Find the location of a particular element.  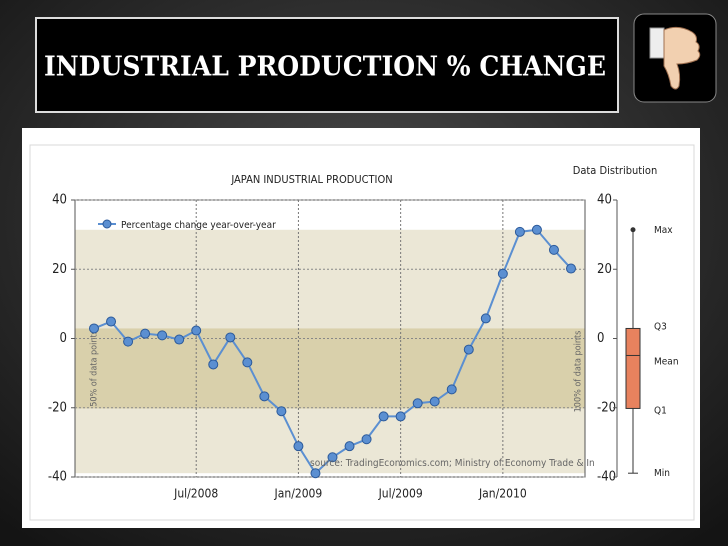

distribution-tick-label: -40 is located at coordinates (606, 477).